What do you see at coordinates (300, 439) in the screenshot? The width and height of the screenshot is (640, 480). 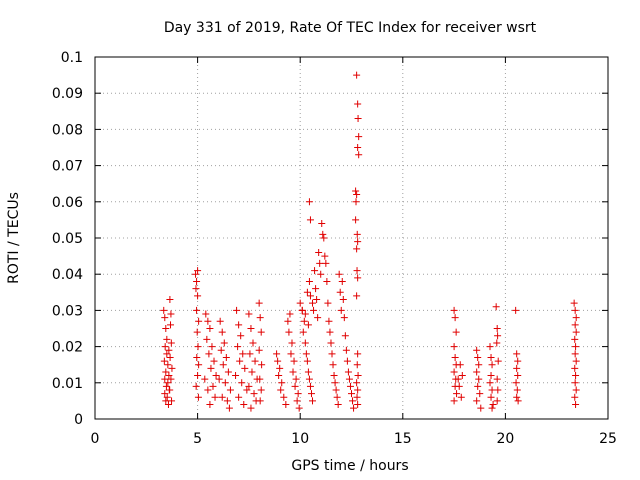 I see `x-tick-label: 10` at bounding box center [300, 439].